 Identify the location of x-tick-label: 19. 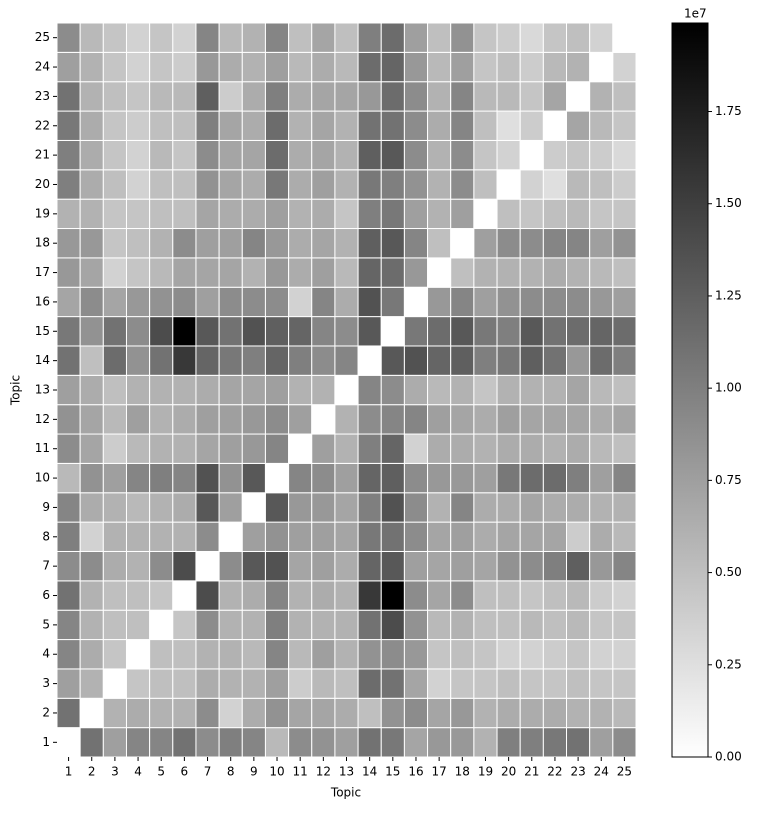
(485, 772).